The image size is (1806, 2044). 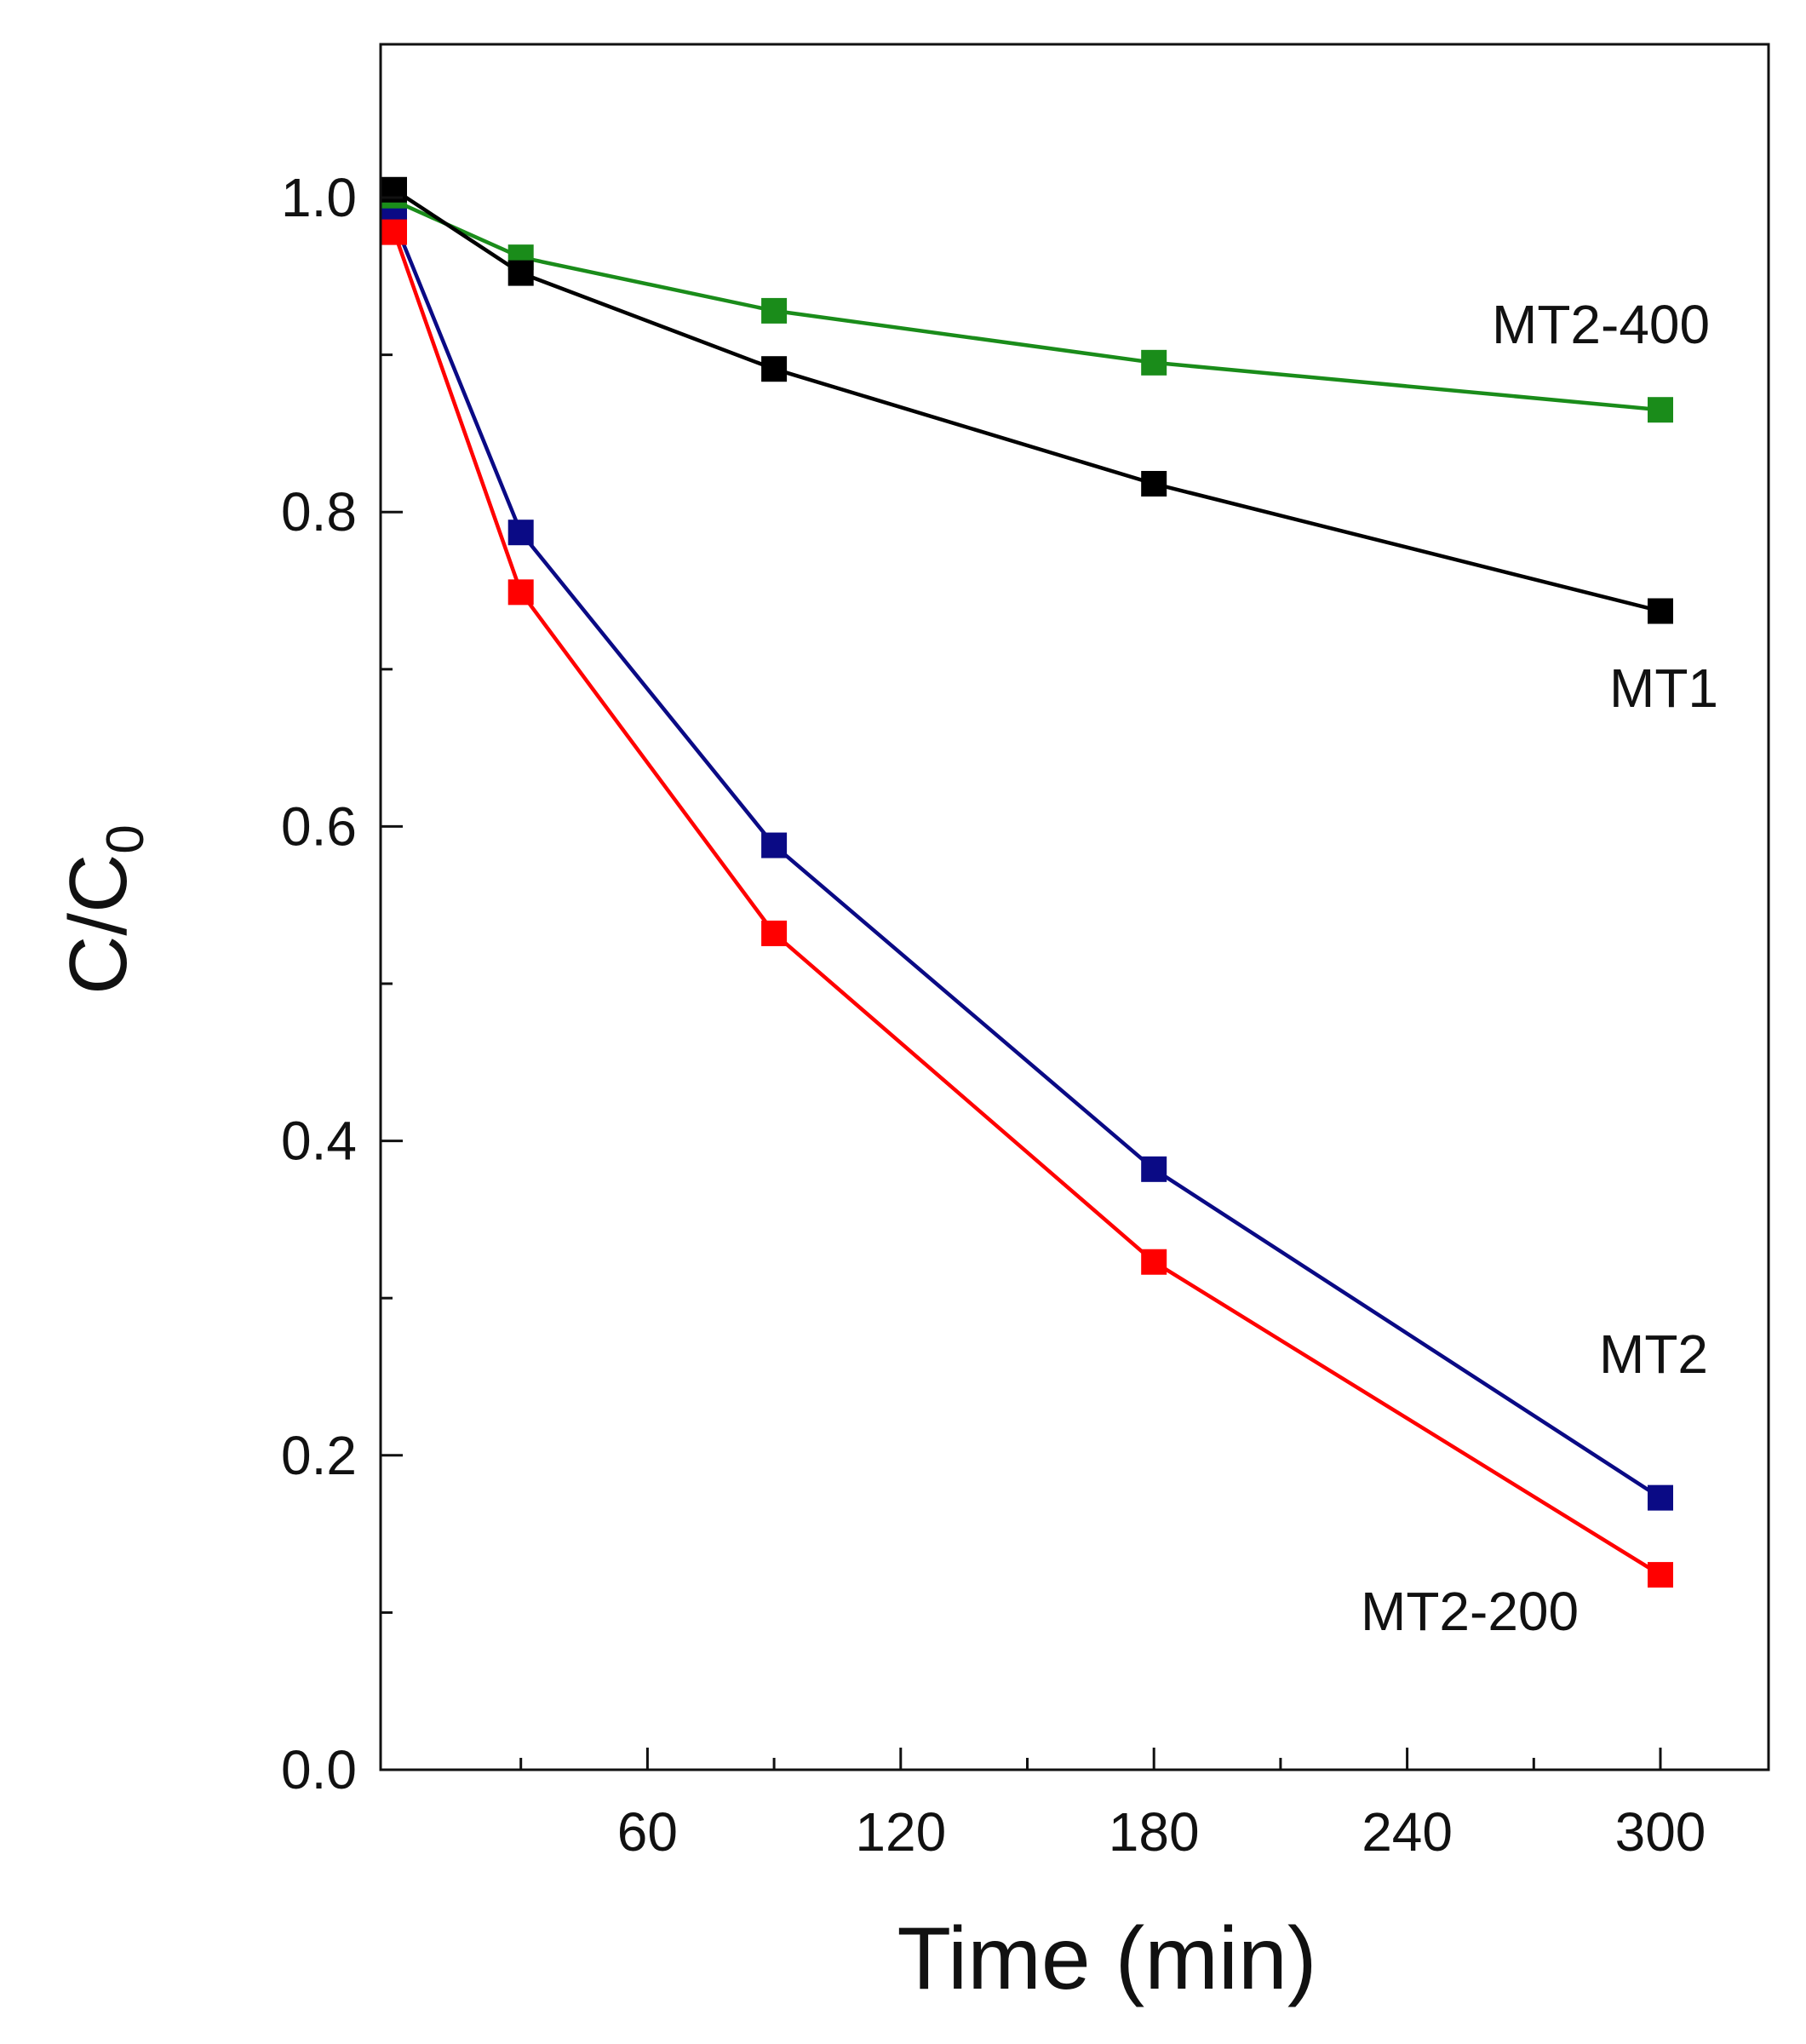 I want to click on marker-mt2-200-t300, so click(x=1660, y=1575).